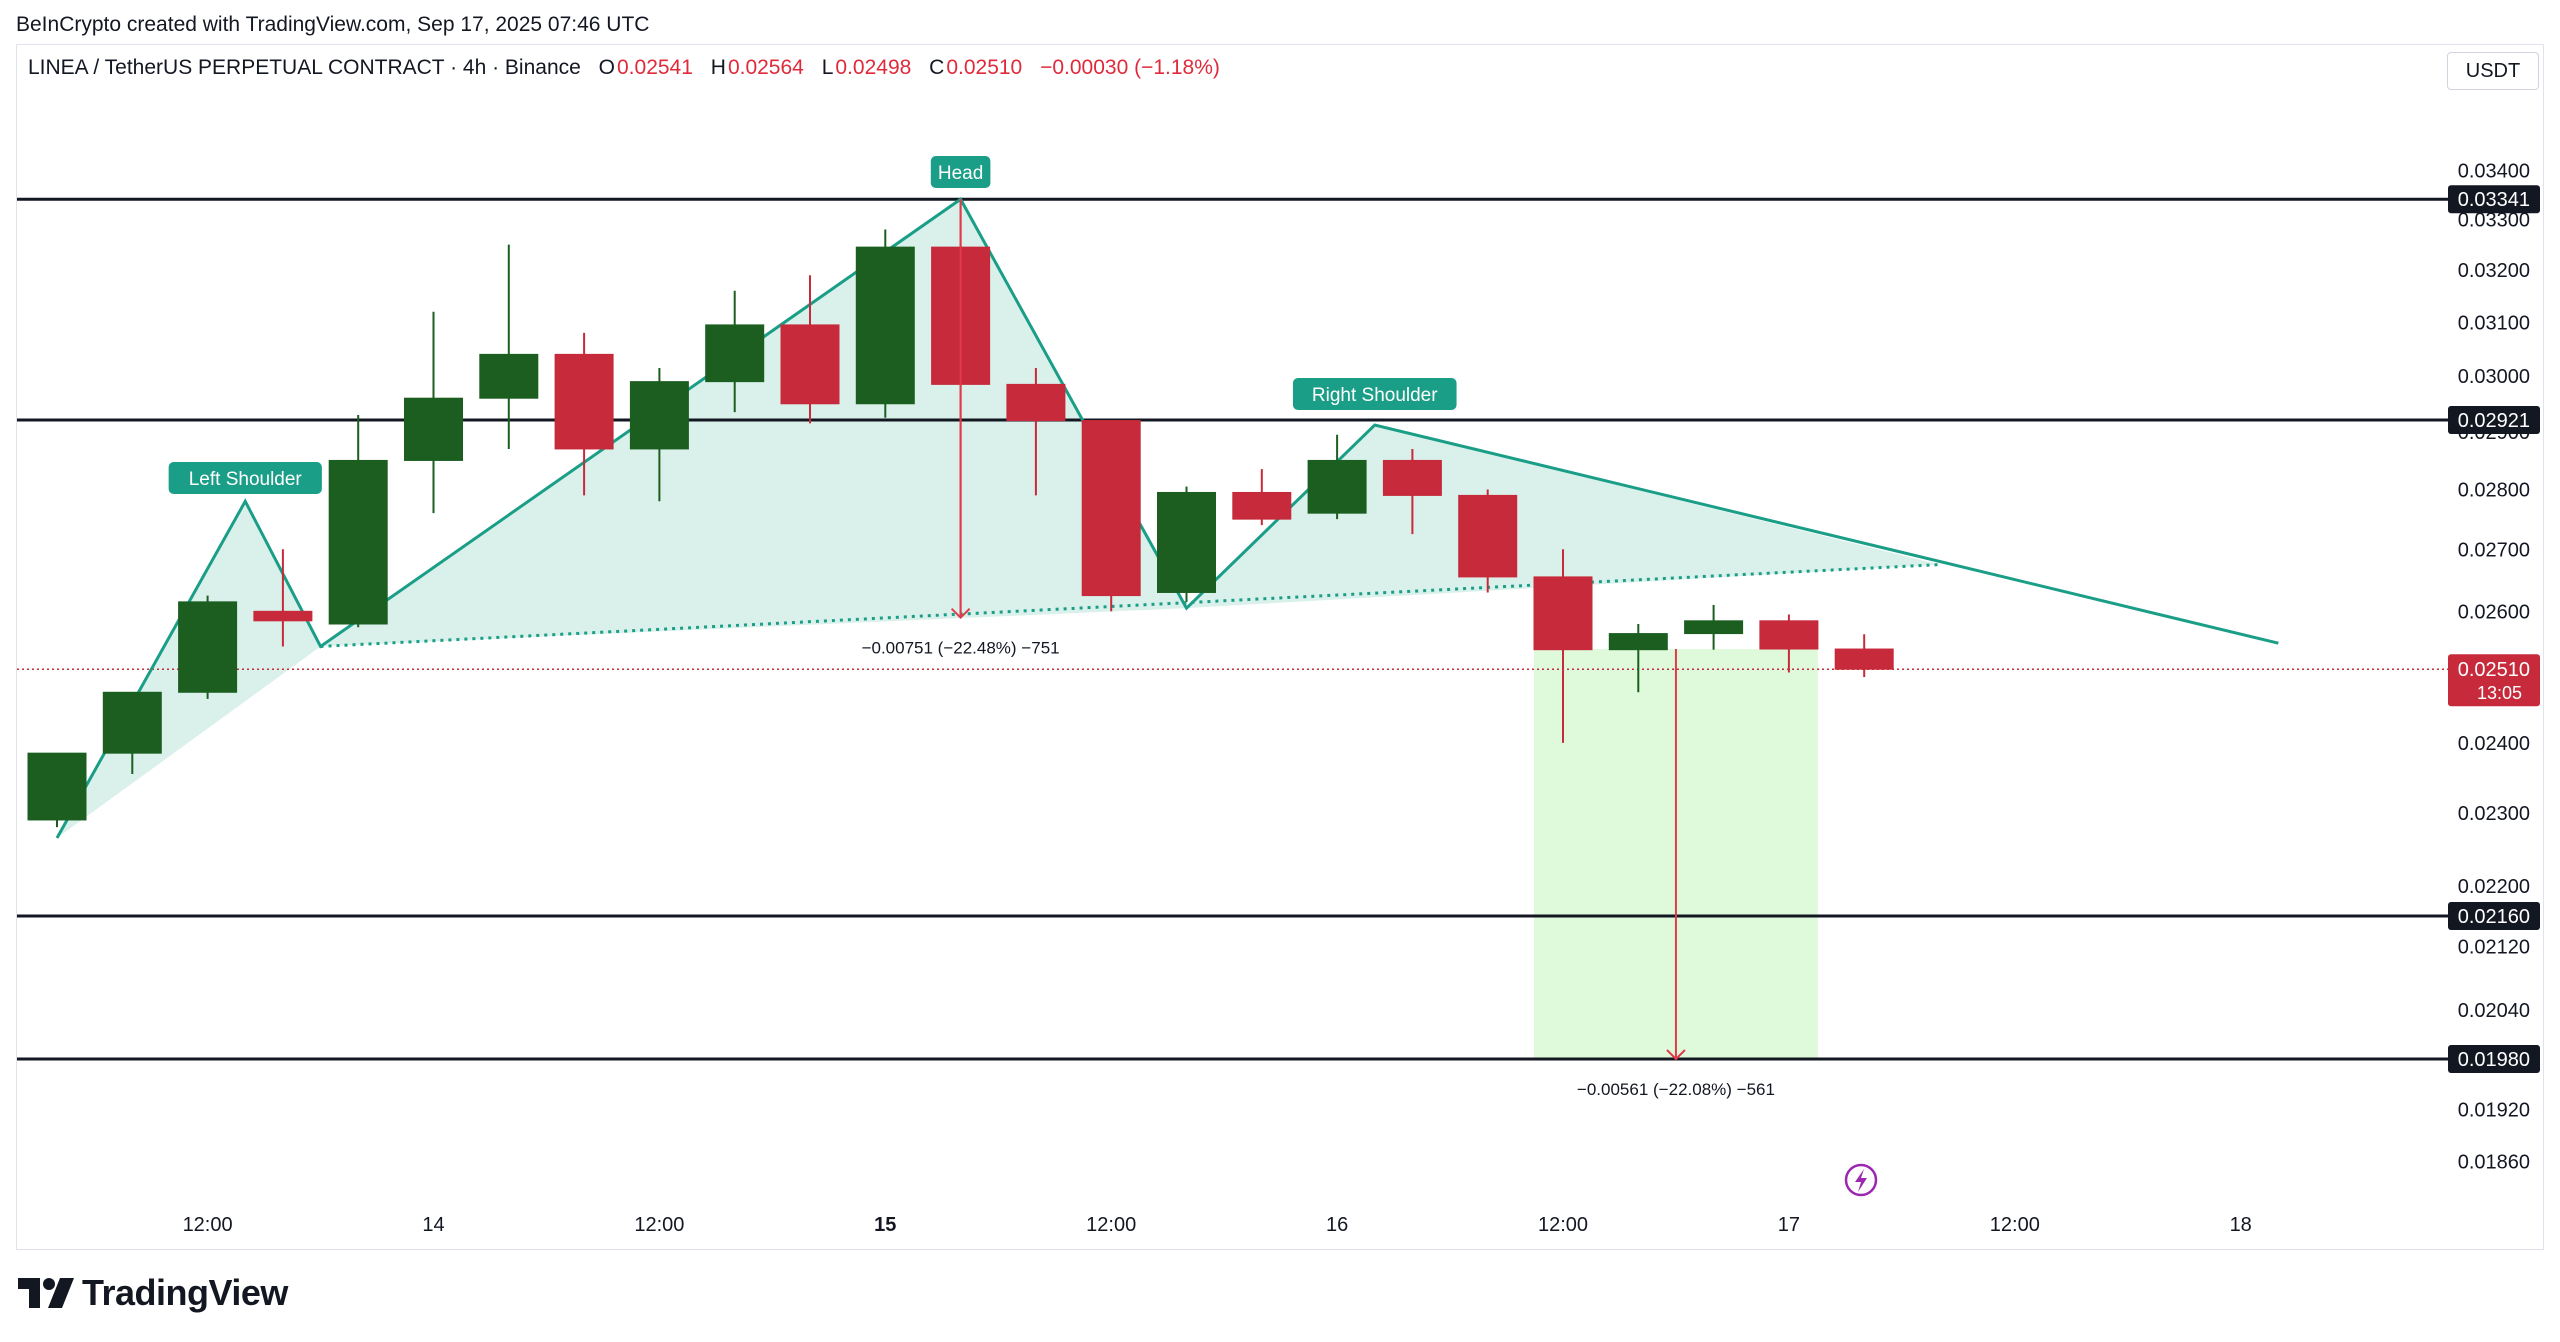 The width and height of the screenshot is (2560, 1342). Describe the element at coordinates (2494, 1111) in the screenshot. I see `y-tick-label: 0.01920` at that location.